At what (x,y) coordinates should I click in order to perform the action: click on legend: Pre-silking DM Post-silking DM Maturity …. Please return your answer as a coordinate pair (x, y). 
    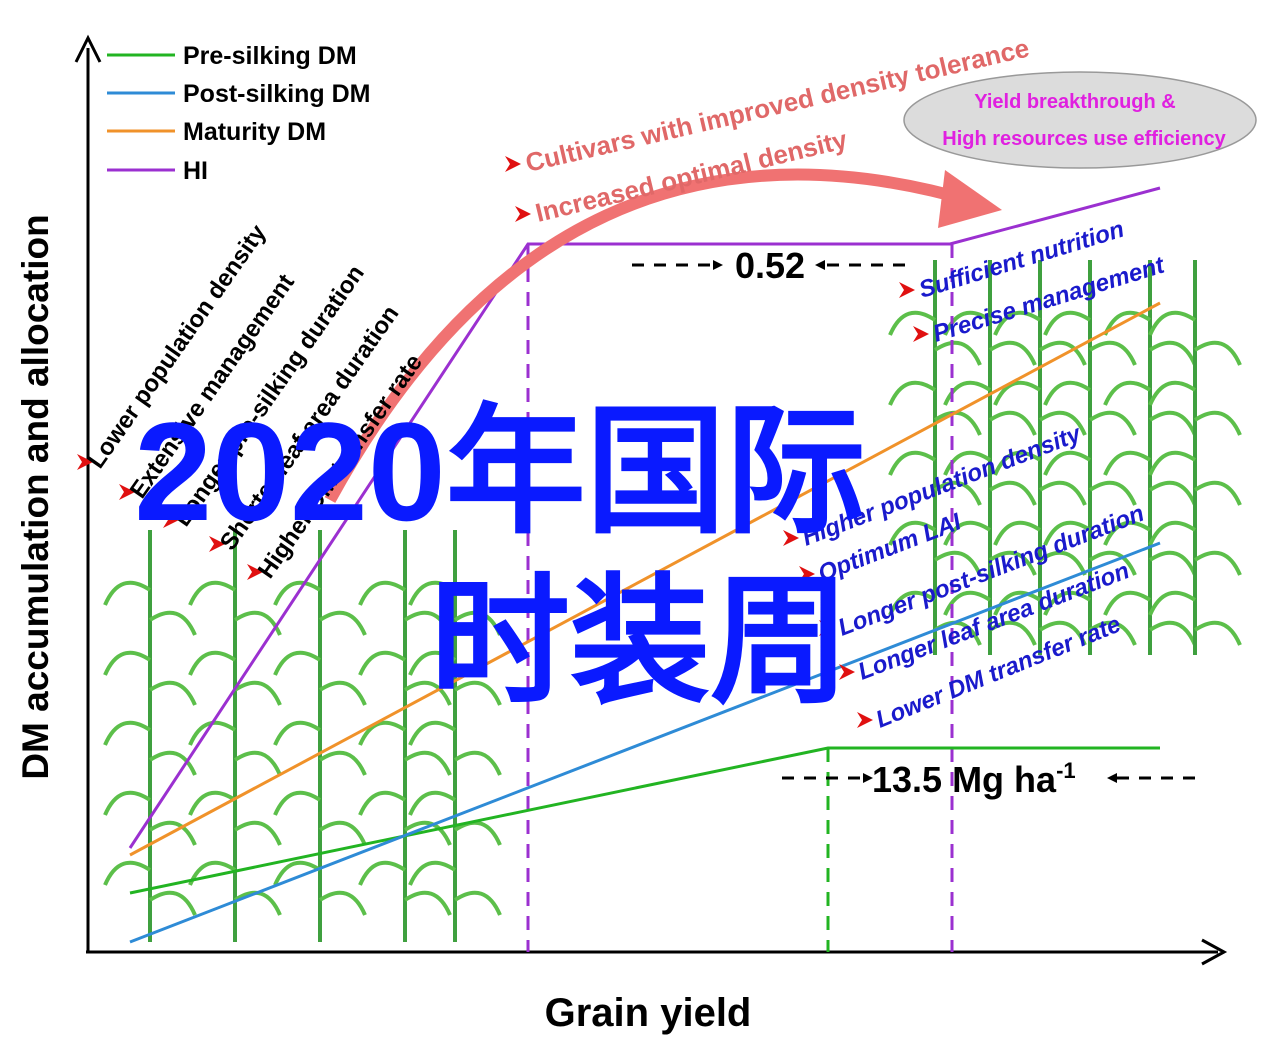
    Looking at the image, I should click on (239, 113).